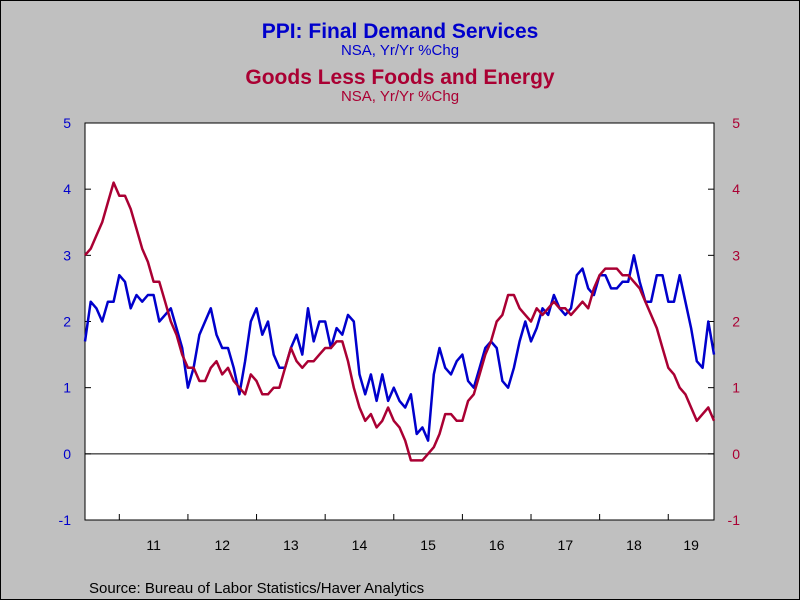  Describe the element at coordinates (736, 123) in the screenshot. I see `y-tick-label-right: 5` at that location.